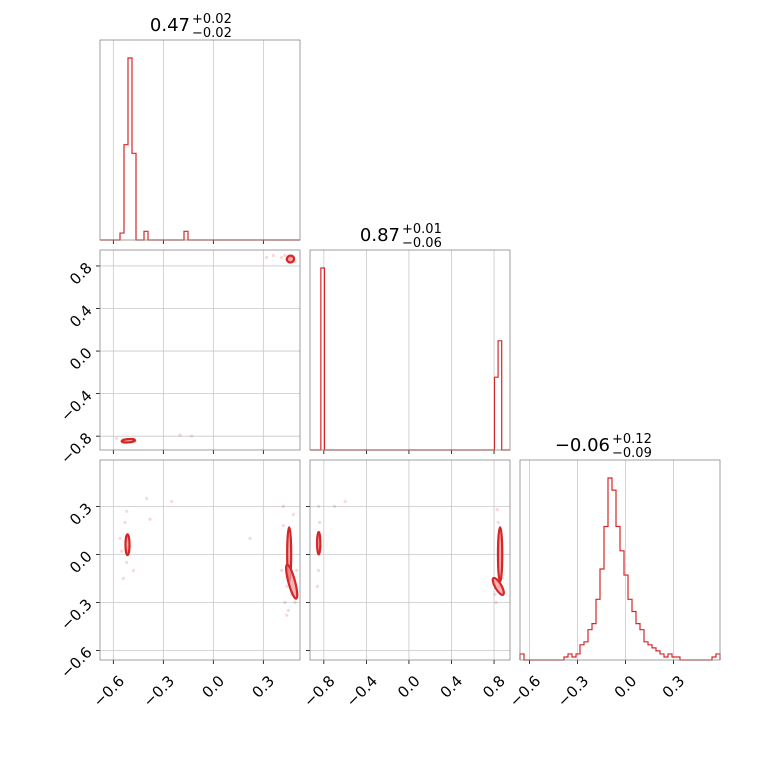 The height and width of the screenshot is (760, 760). What do you see at coordinates (632, 439) in the screenshot?
I see `param-title-plus-2: +0.12` at bounding box center [632, 439].